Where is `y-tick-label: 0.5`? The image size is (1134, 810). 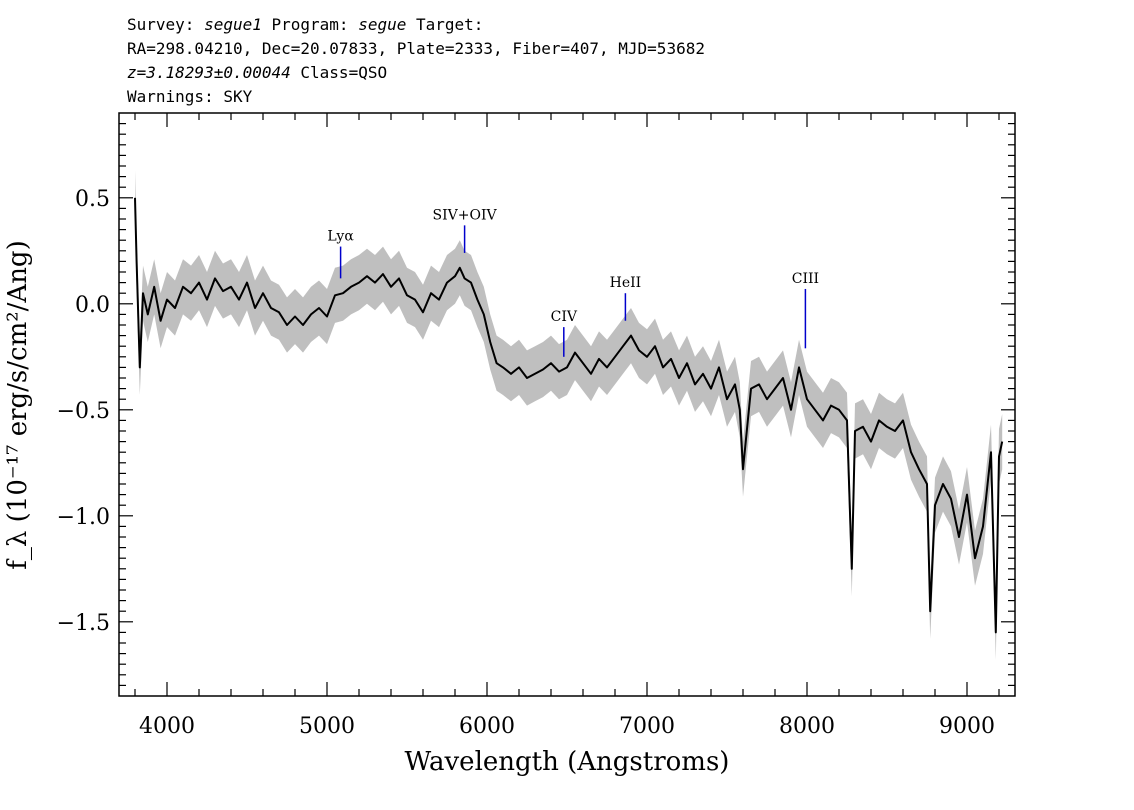
y-tick-label: 0.5 is located at coordinates (92, 199).